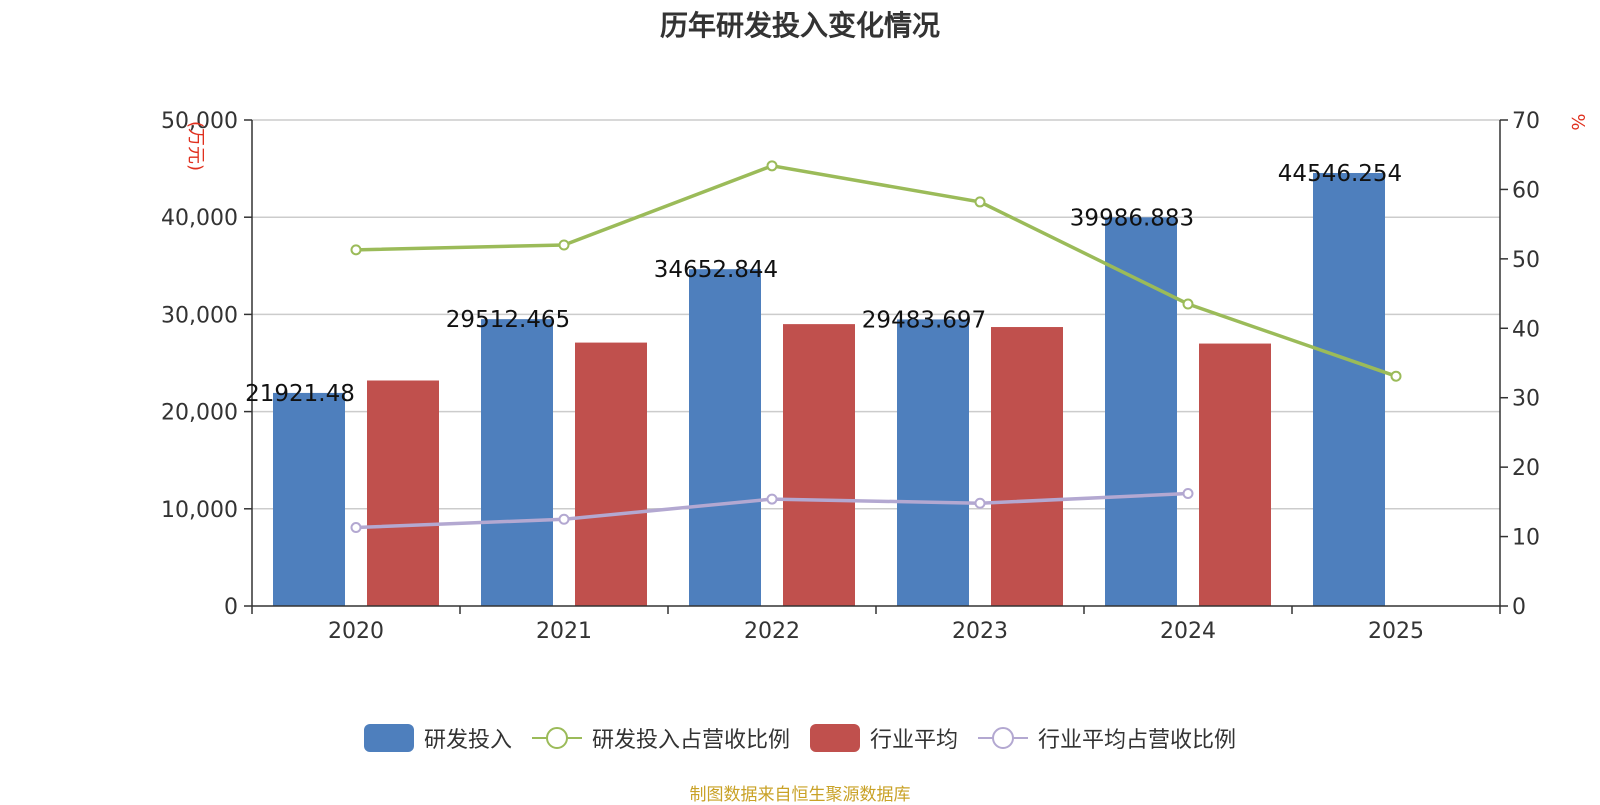 This screenshot has height=805, width=1600. Describe the element at coordinates (1526, 468) in the screenshot. I see `right-axis-tick-label: 20` at that location.